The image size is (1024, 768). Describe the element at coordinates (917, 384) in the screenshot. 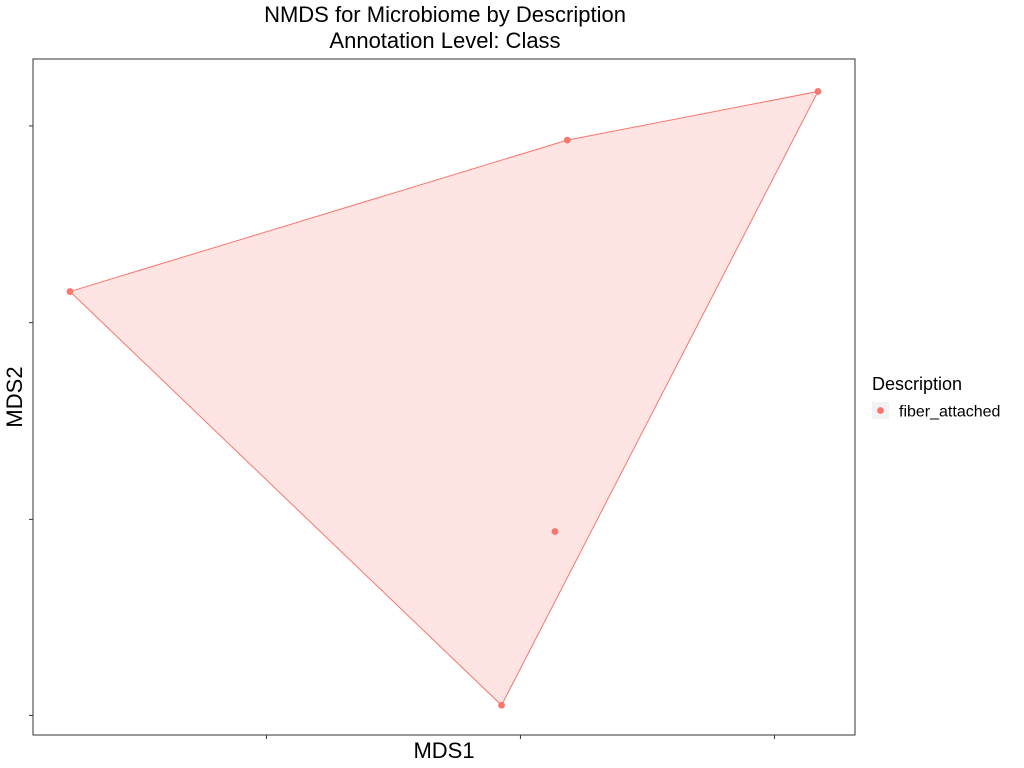

I see `legend-title: Description` at that location.